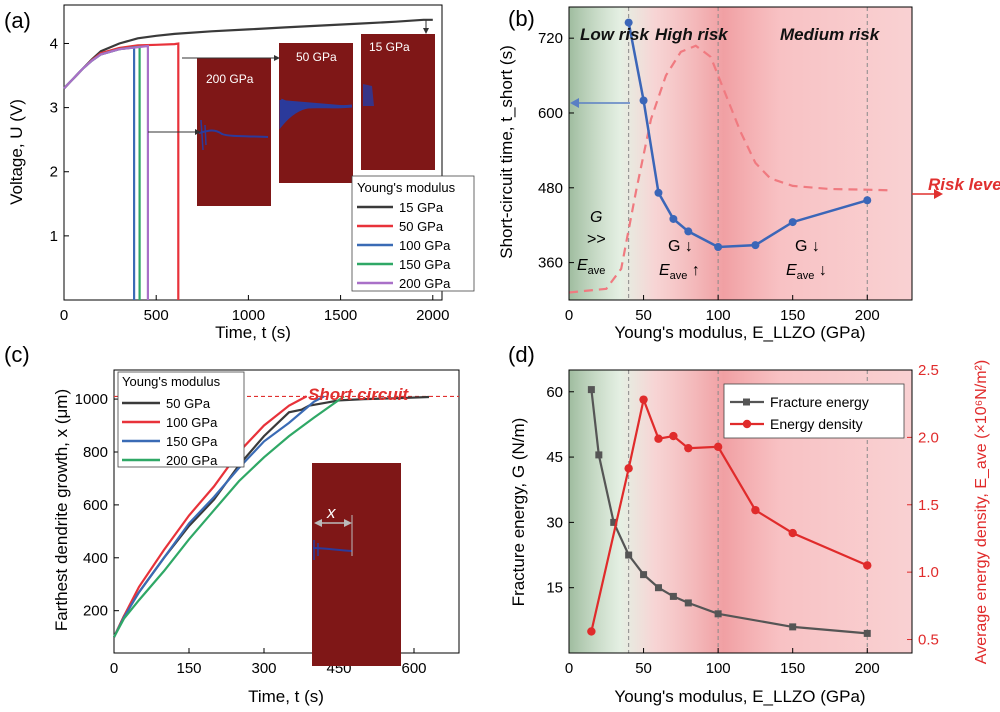 The height and width of the screenshot is (712, 1000). I want to click on region-medium-risk: Medium risk, so click(830, 34).